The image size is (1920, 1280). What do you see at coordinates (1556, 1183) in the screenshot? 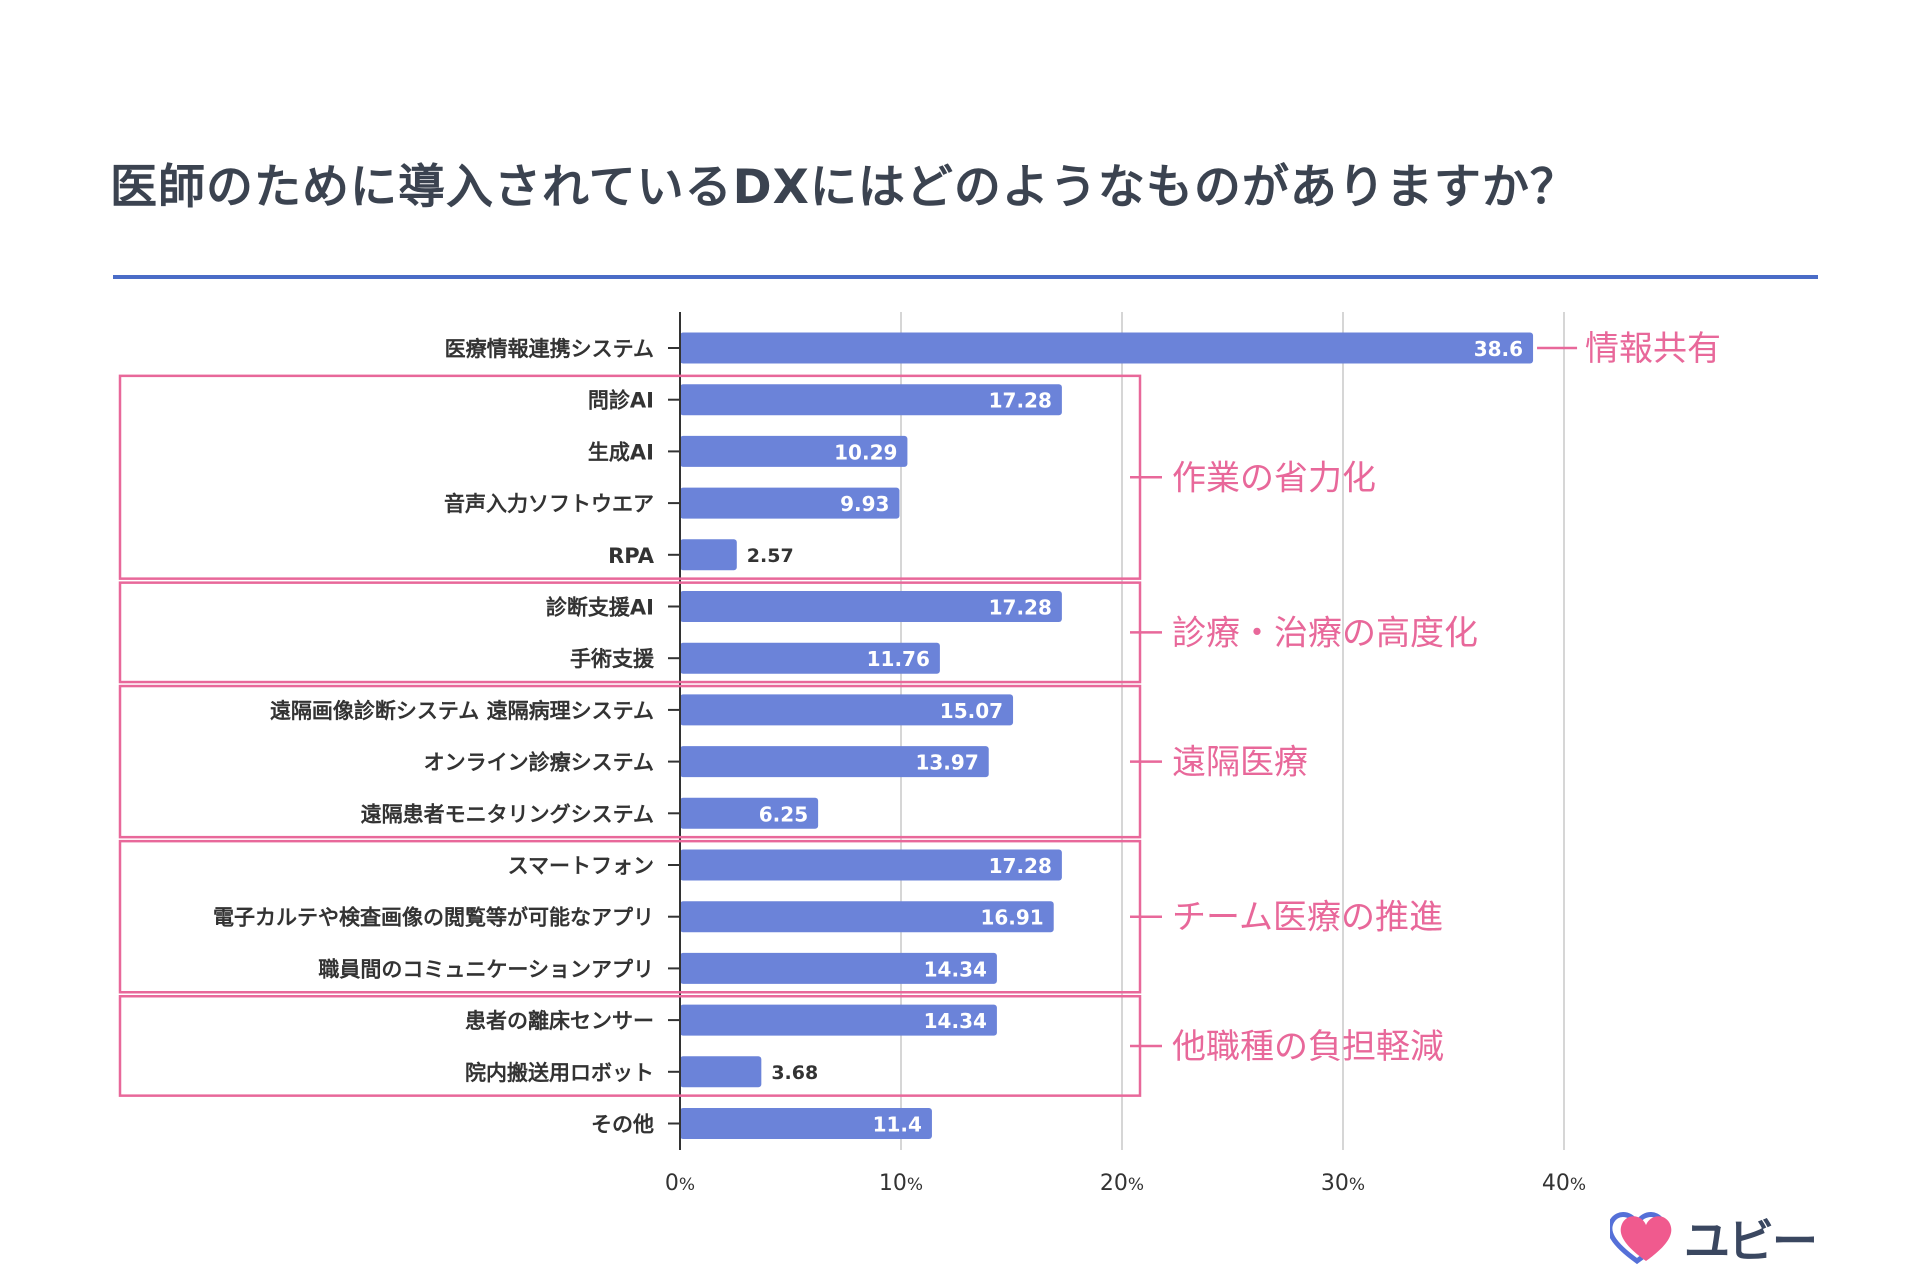
I see `x-tick-number: 40` at bounding box center [1556, 1183].